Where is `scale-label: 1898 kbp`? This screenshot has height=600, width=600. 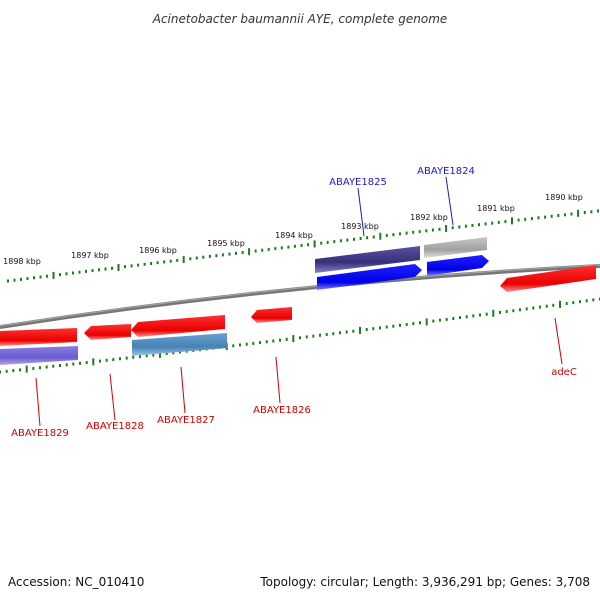 scale-label: 1898 kbp is located at coordinates (22, 261).